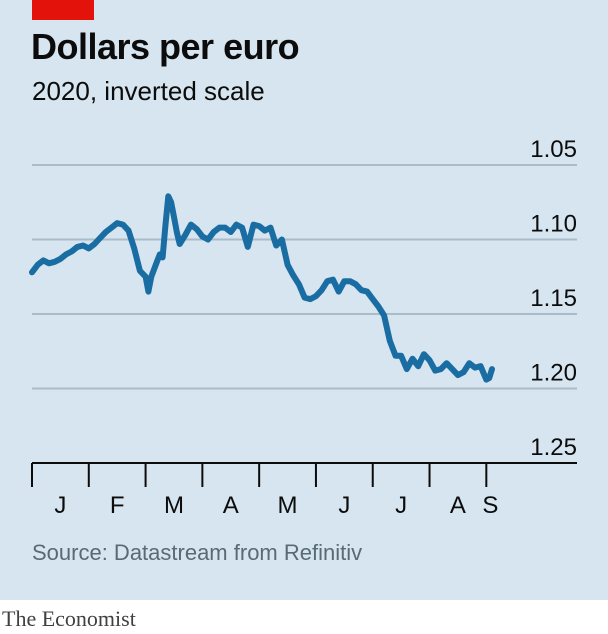 This screenshot has width=608, height=634. Describe the element at coordinates (197, 552) in the screenshot. I see `source-note: Source: Datastream from Refinitiv` at that location.